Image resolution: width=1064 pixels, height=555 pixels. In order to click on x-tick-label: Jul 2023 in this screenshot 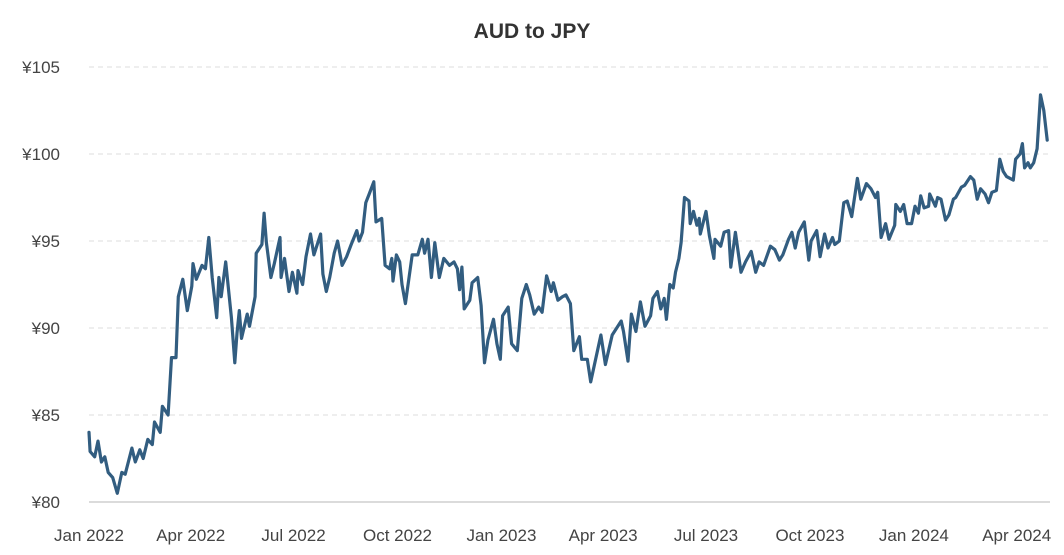, I will do `click(706, 535)`.